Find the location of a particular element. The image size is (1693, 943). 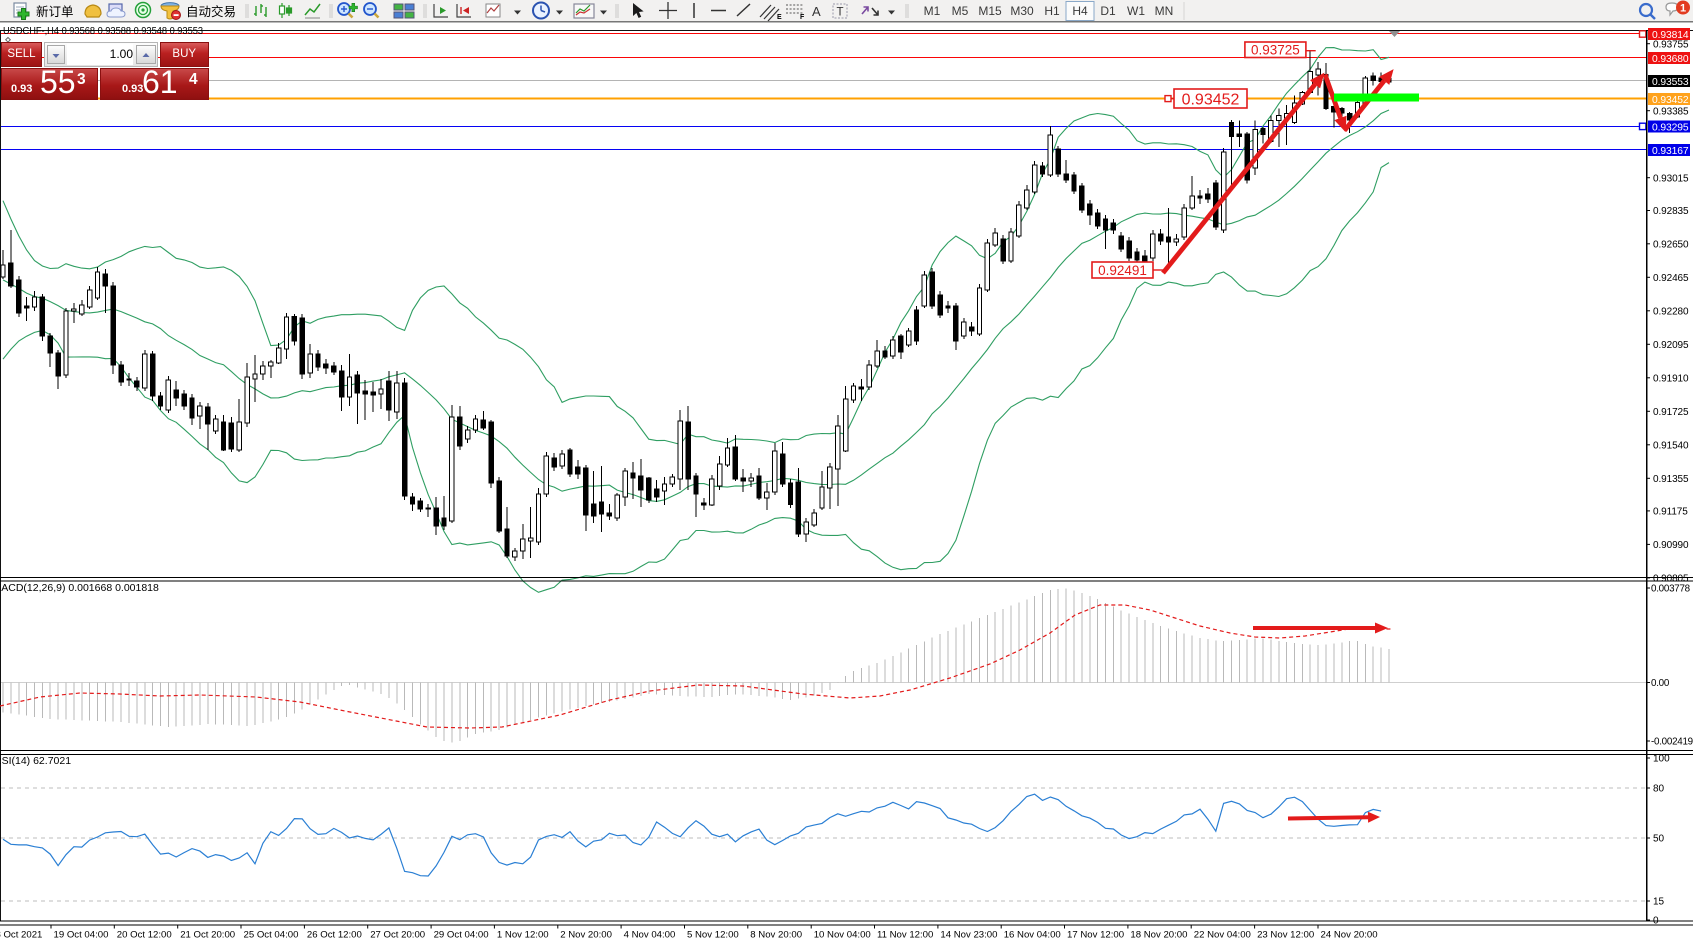

svg-text: 15 is located at coordinates (1659, 902).